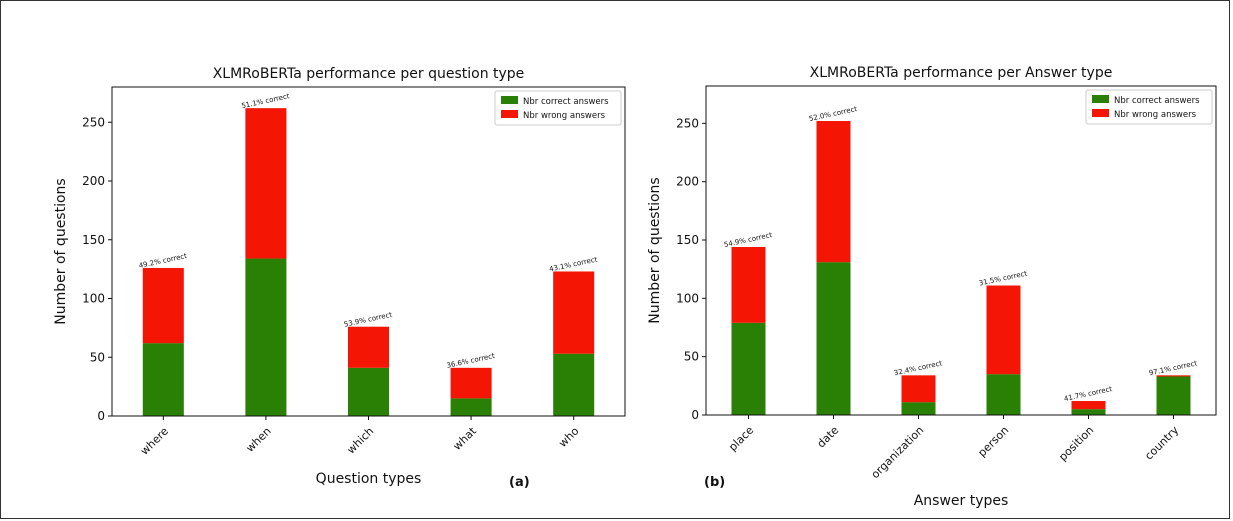 This screenshot has height=521, width=1233. What do you see at coordinates (828, 436) in the screenshot?
I see `x-tick-label-date: date` at bounding box center [828, 436].